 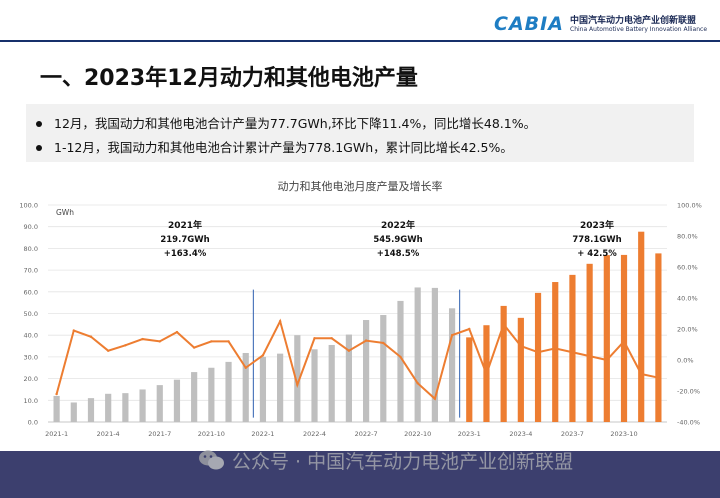 I want to click on x-tick-label: 2023-7, so click(x=572, y=434).